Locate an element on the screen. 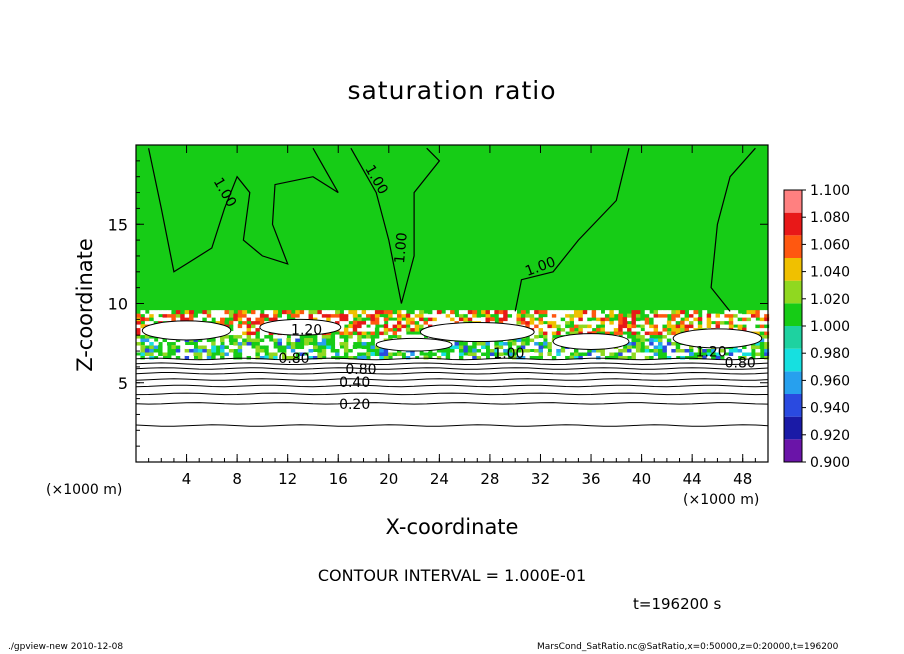 The height and width of the screenshot is (654, 904). x-tick-label: 44 is located at coordinates (692, 479).